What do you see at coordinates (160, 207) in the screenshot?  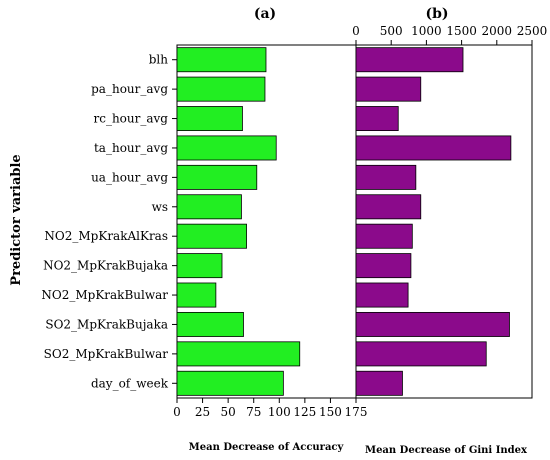 I see `category-label-5: ws` at bounding box center [160, 207].